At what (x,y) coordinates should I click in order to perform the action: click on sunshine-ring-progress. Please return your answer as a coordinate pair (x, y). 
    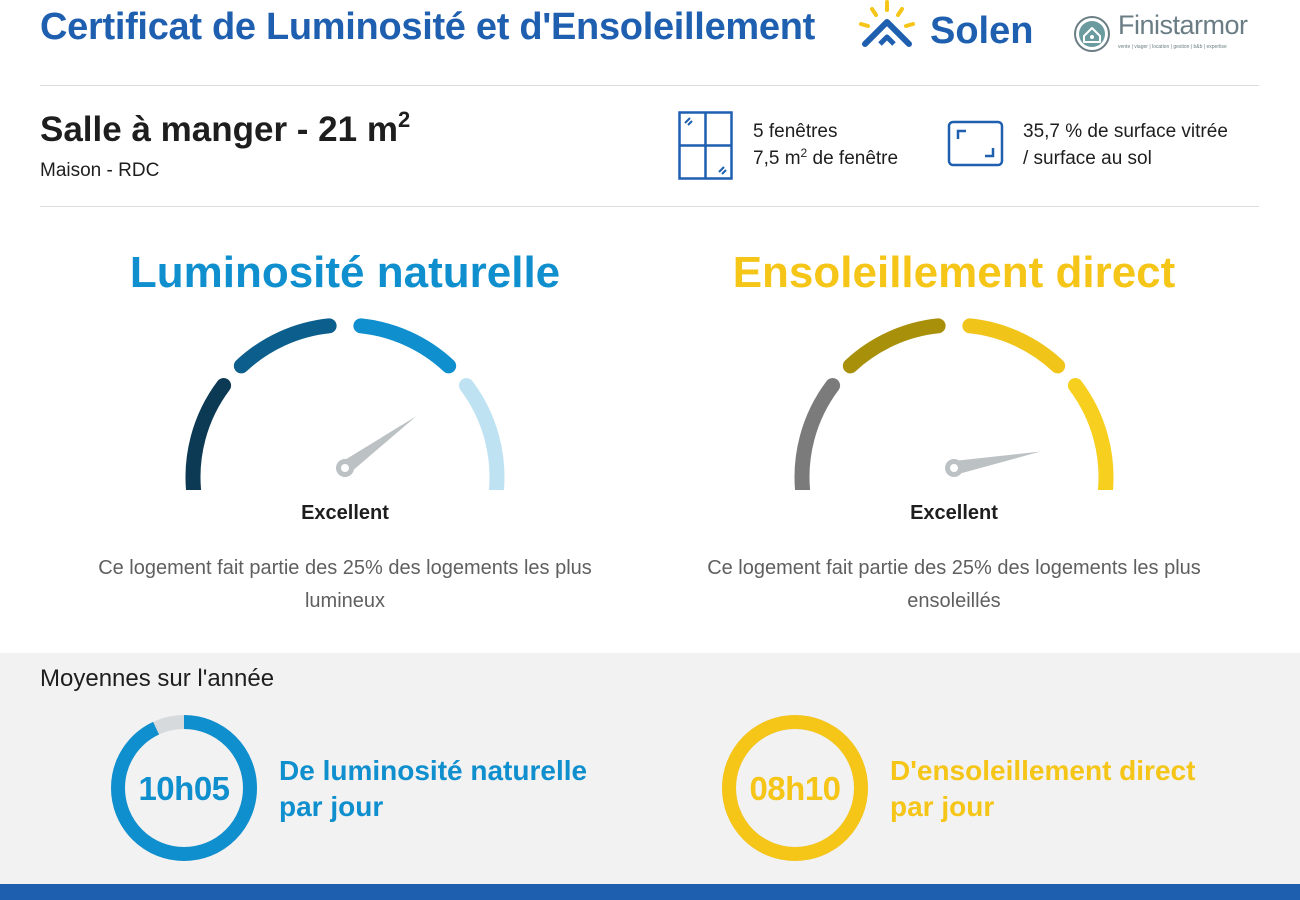
    Looking at the image, I should click on (795, 788).